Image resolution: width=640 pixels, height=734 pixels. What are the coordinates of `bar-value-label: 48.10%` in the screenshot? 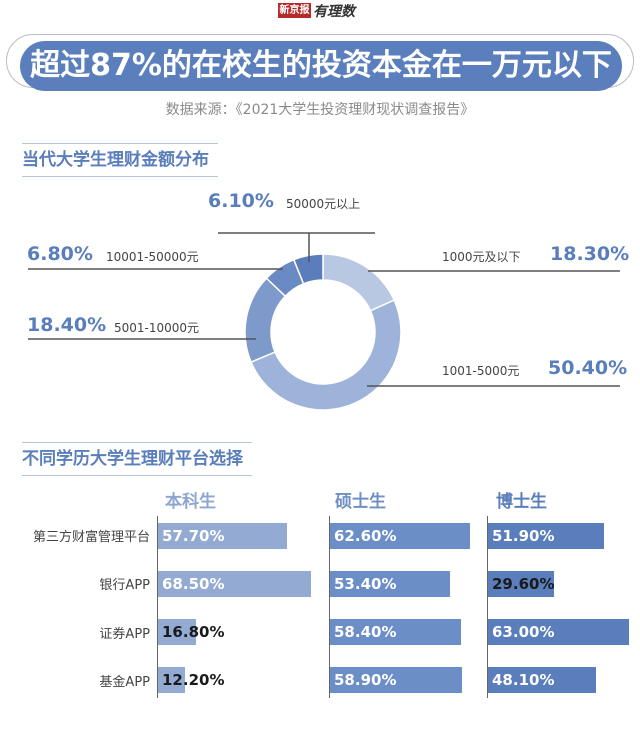 It's located at (523, 680).